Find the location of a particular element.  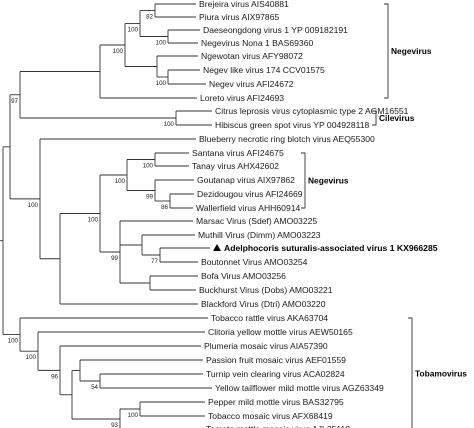

bootstrap-value: 77 is located at coordinates (154, 261).